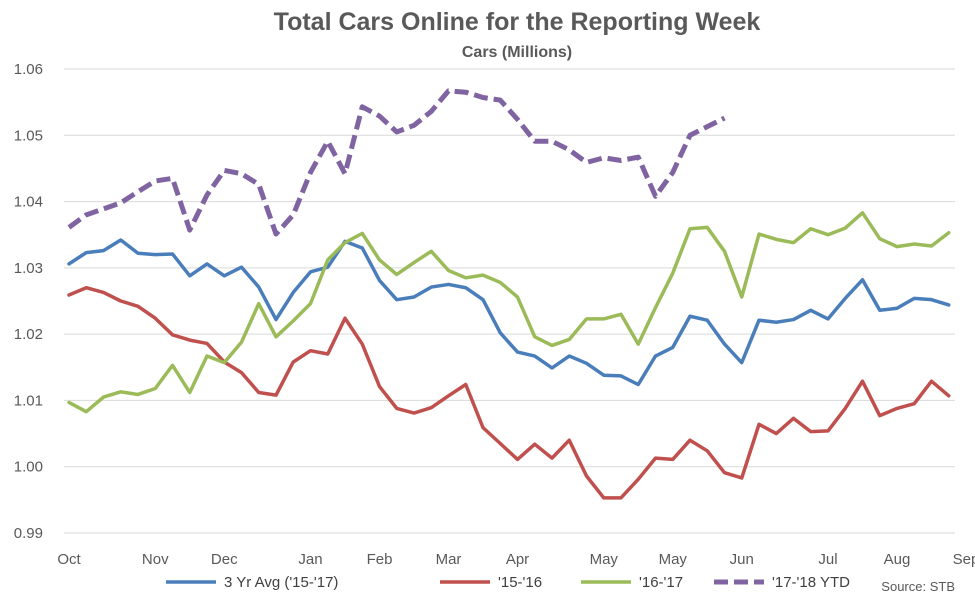  I want to click on y-tick-label: 1.03, so click(28, 268).